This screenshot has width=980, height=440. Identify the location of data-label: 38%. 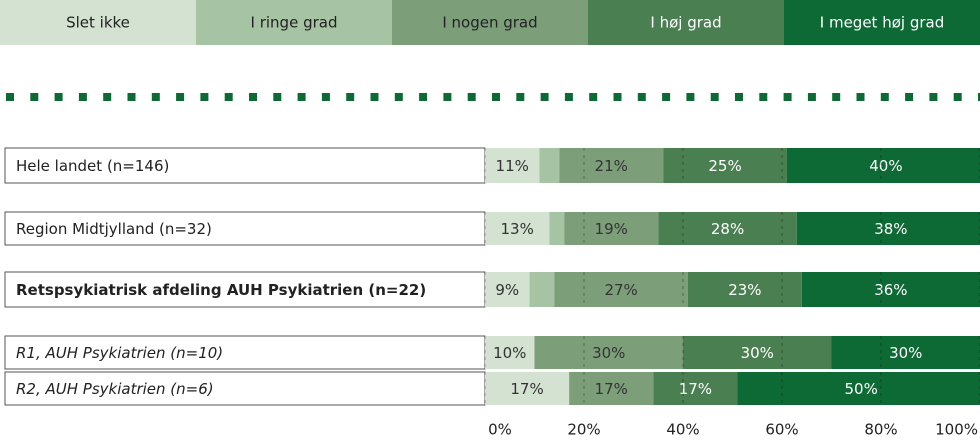
(890, 229).